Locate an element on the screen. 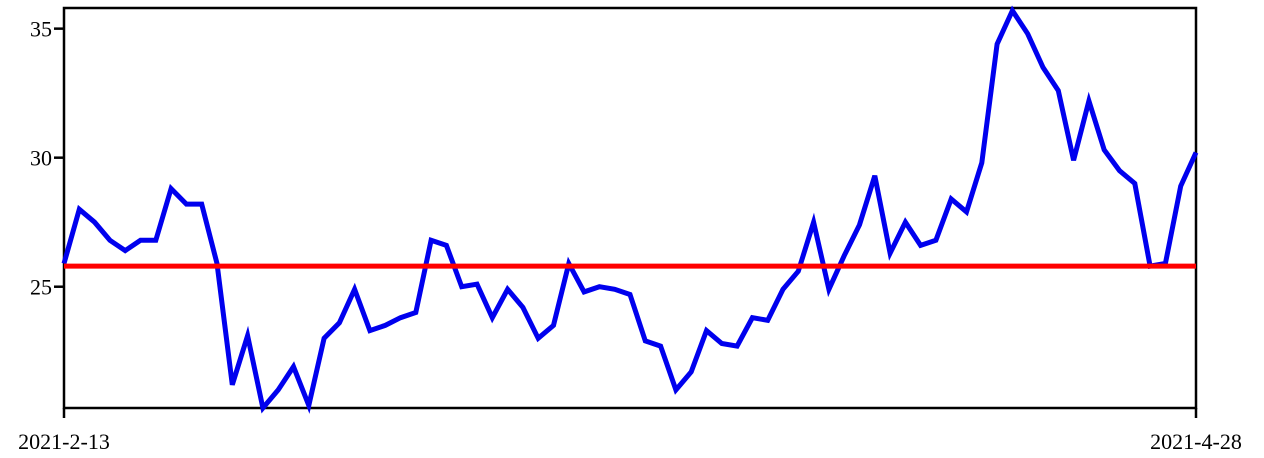  y-tick-label: 25 is located at coordinates (41, 287).